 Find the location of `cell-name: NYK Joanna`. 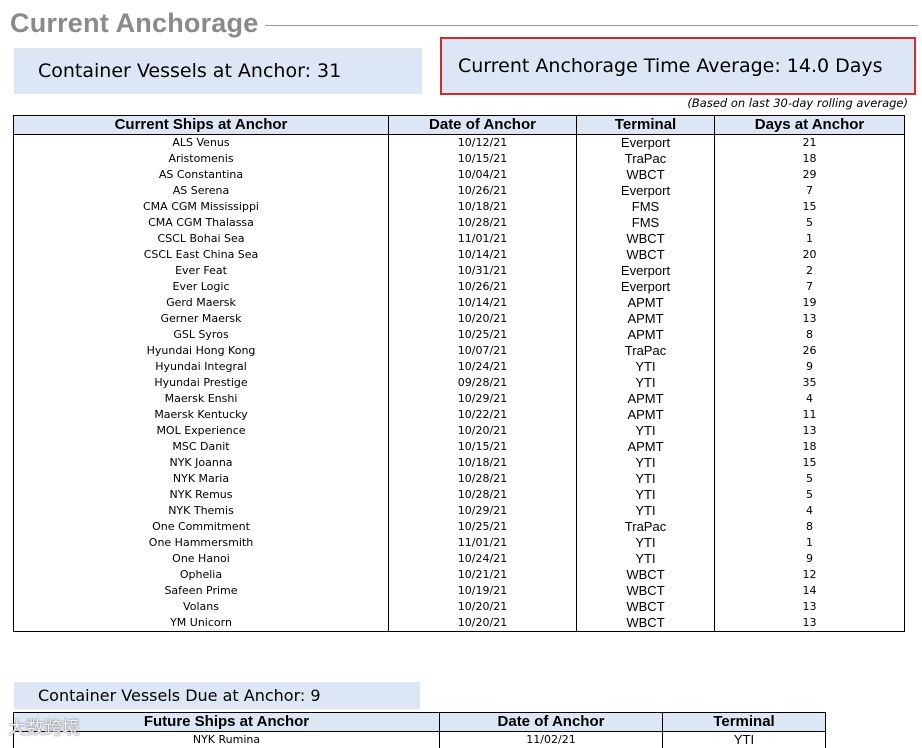

cell-name: NYK Joanna is located at coordinates (201, 463).